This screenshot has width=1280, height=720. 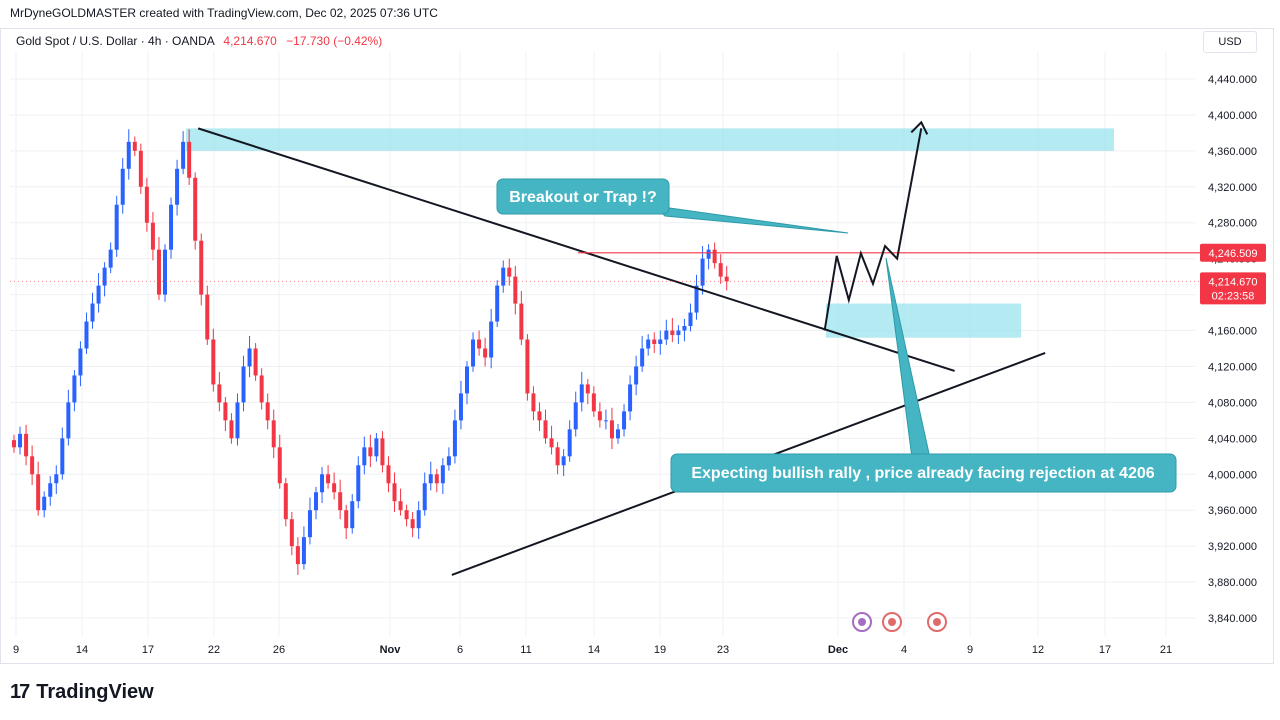 I want to click on x-tick-label: 12, so click(x=1038, y=650).